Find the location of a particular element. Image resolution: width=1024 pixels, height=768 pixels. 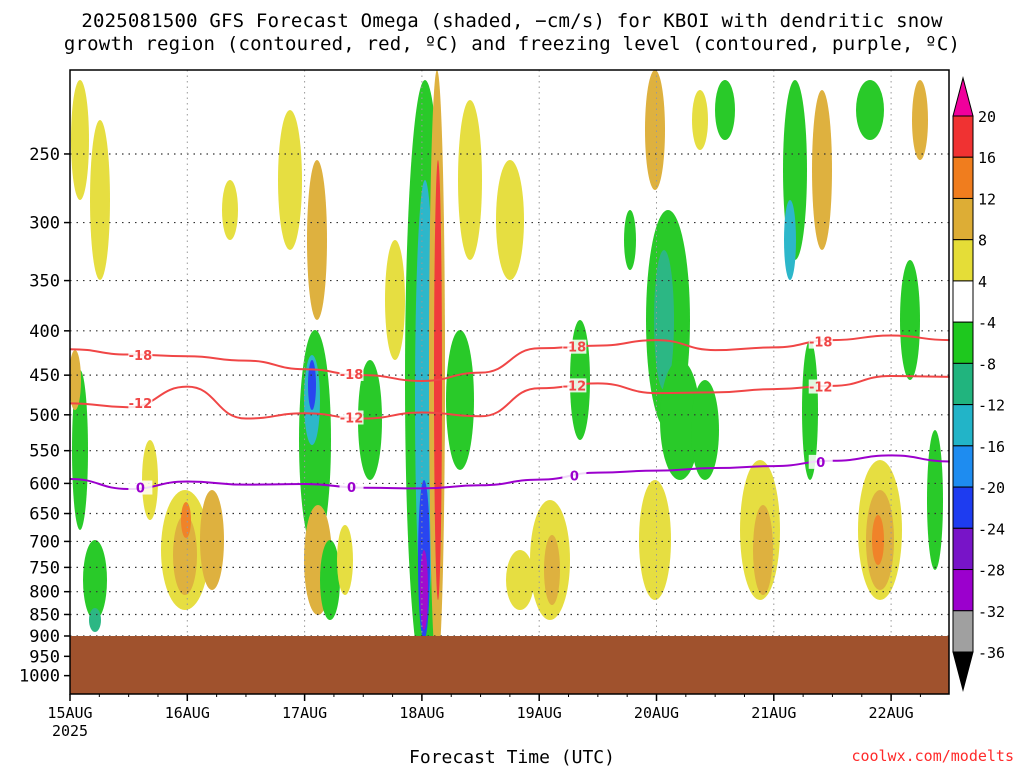

ground-below-surface is located at coordinates (509, 664).